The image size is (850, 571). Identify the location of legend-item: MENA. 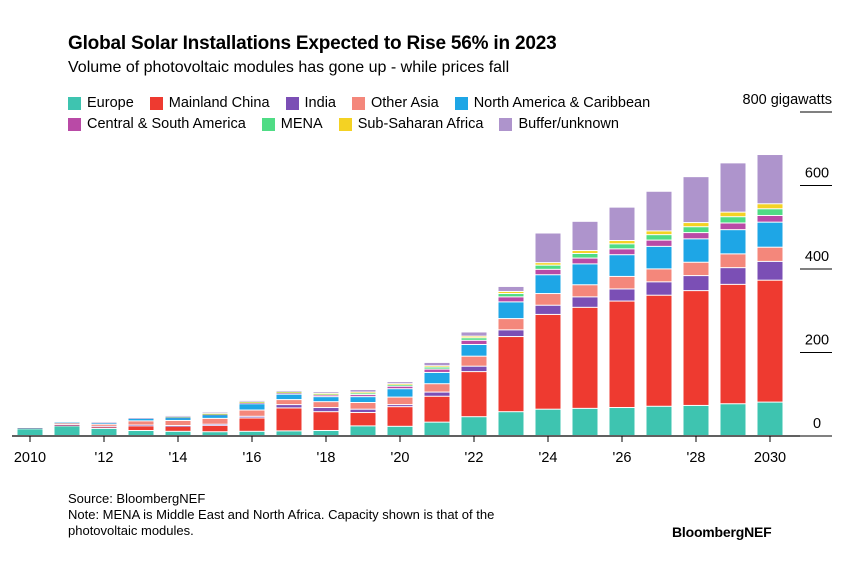
(292, 124).